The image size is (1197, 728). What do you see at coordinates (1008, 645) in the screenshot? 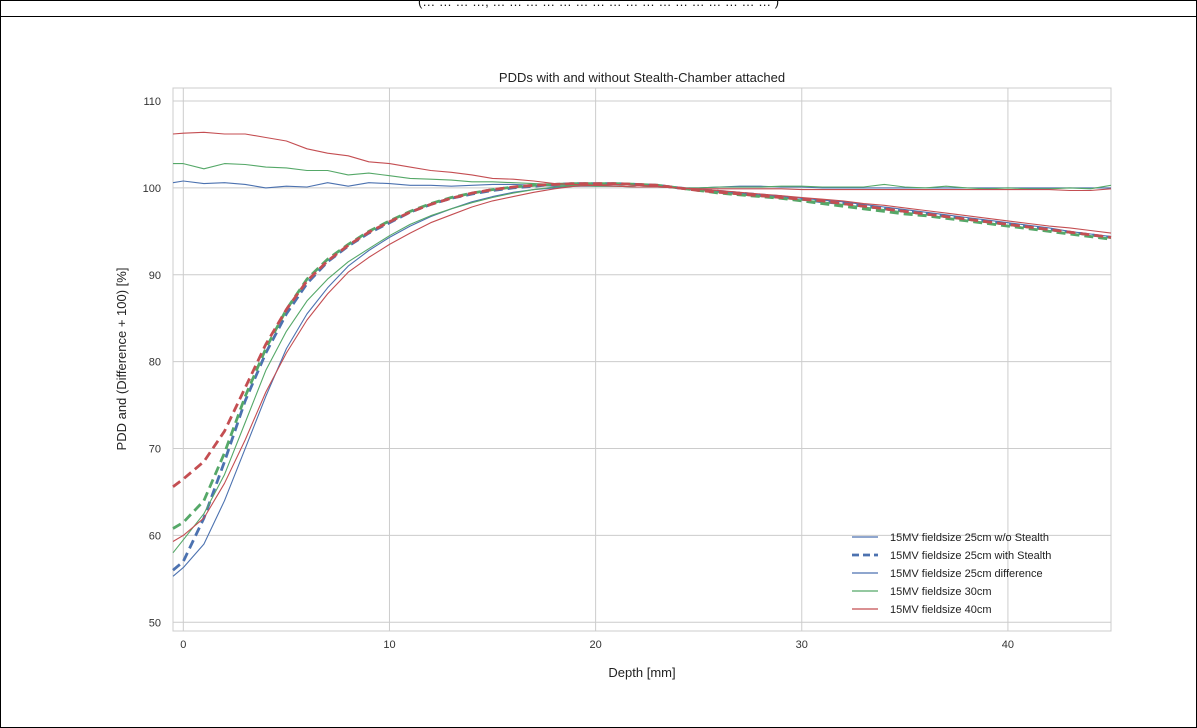
I see `x-tick-label: 40` at bounding box center [1008, 645].